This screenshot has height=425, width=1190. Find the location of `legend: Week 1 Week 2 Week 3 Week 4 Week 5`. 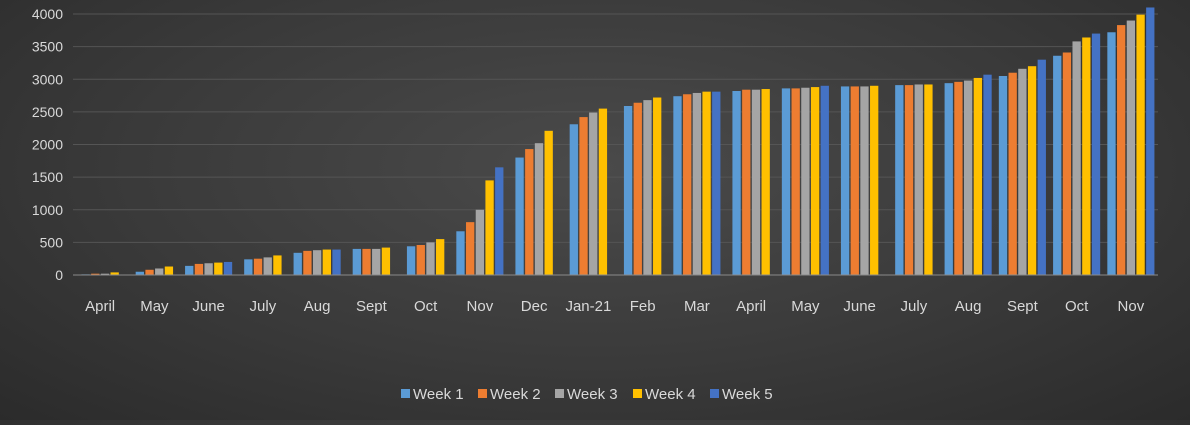

legend: Week 1 Week 2 Week 3 Week 4 Week 5 is located at coordinates (587, 394).